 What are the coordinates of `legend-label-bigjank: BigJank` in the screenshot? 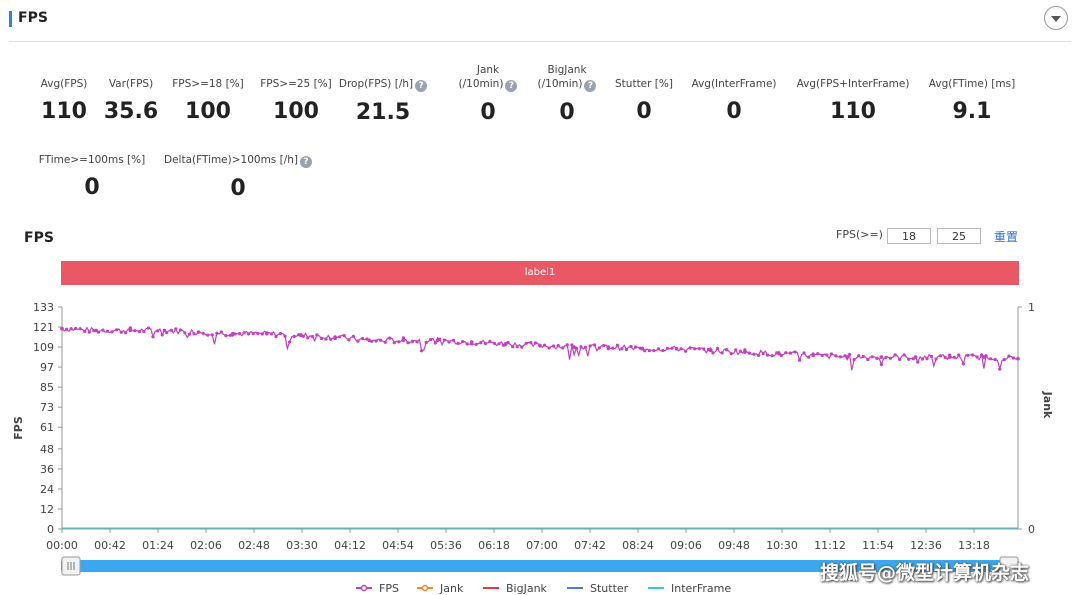 It's located at (527, 588).